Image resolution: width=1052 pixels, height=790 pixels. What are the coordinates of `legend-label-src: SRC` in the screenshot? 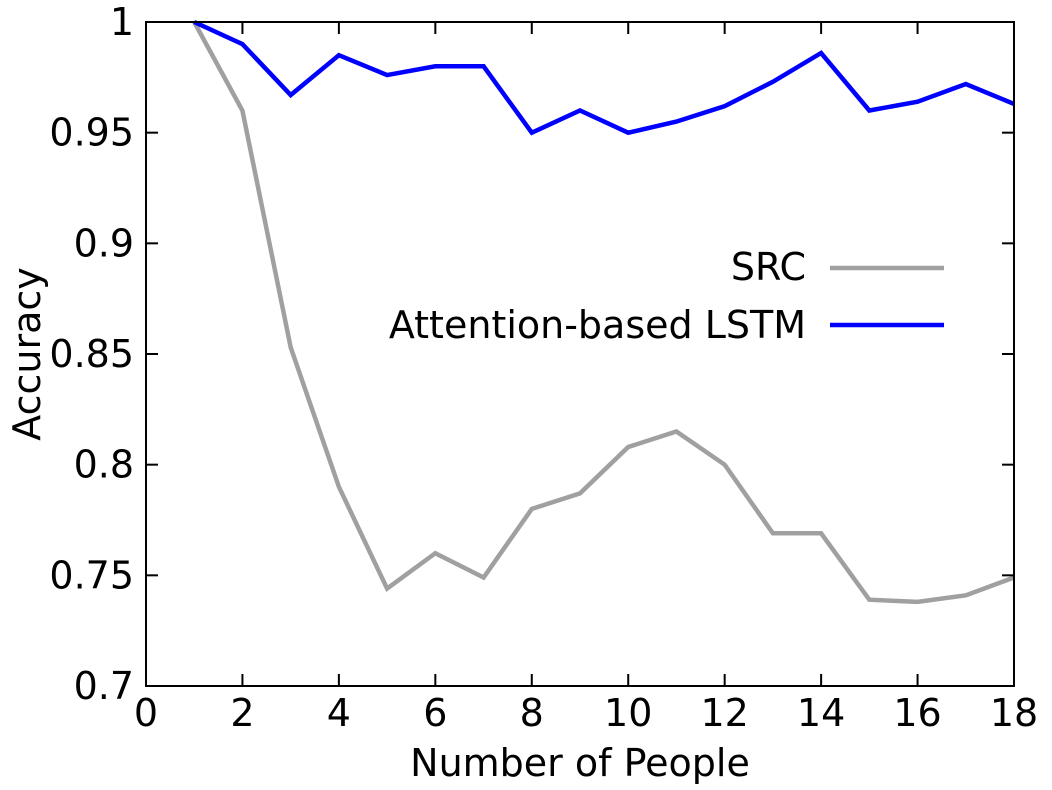 It's located at (768, 267).